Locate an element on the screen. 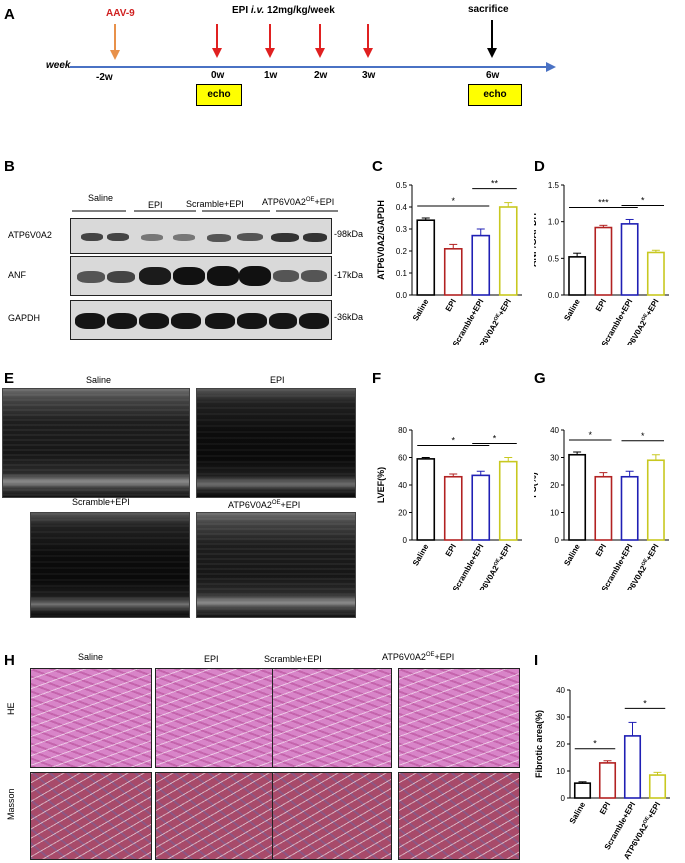 The width and height of the screenshot is (685, 863). tick-1w: 1w is located at coordinates (271, 75).